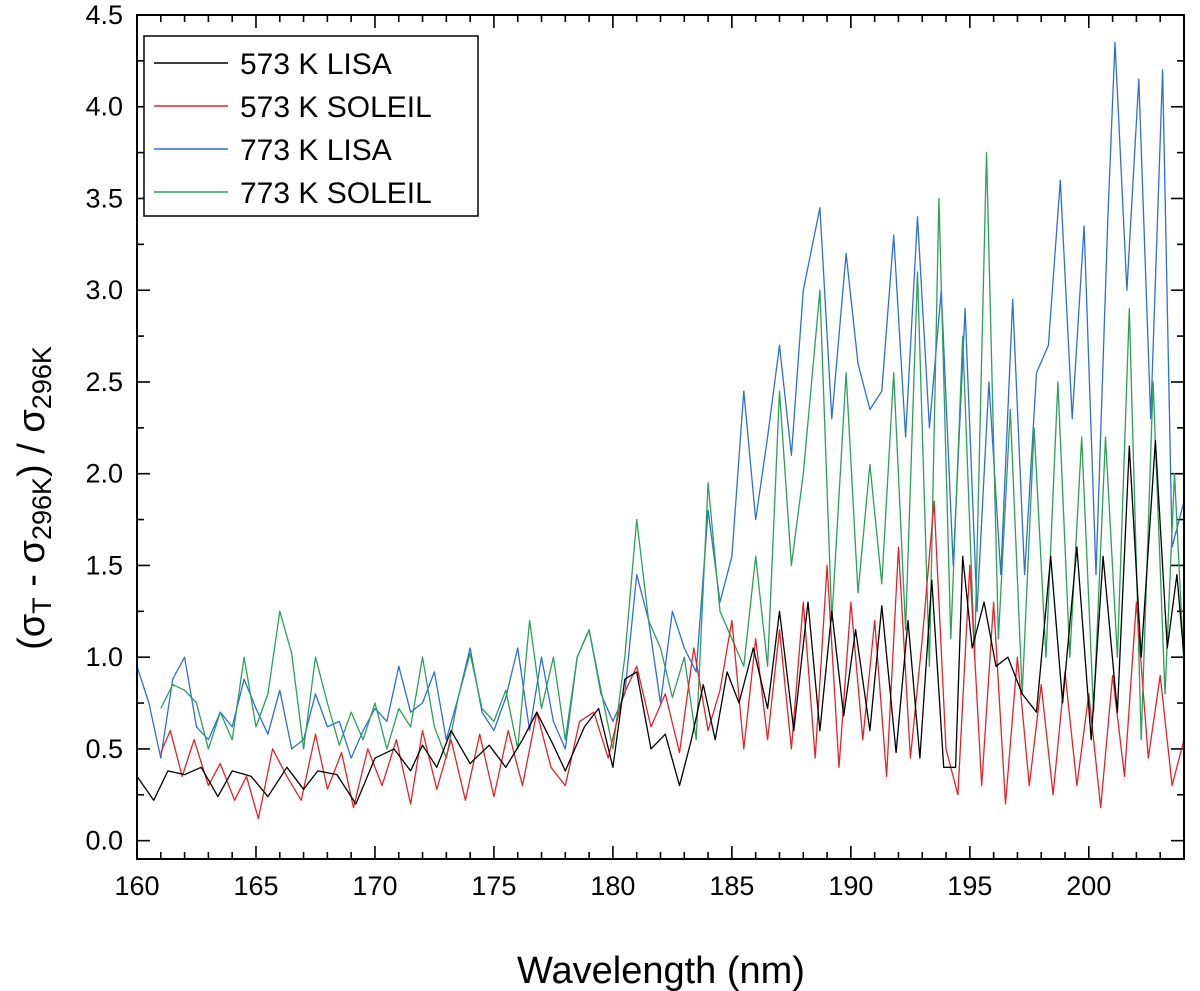  I want to click on x-tick-label: 195, so click(969, 886).